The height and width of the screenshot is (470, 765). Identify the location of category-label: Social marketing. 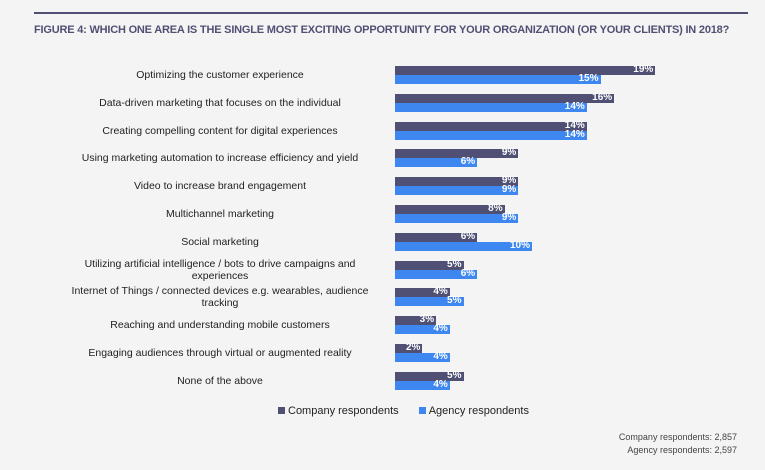
(220, 241).